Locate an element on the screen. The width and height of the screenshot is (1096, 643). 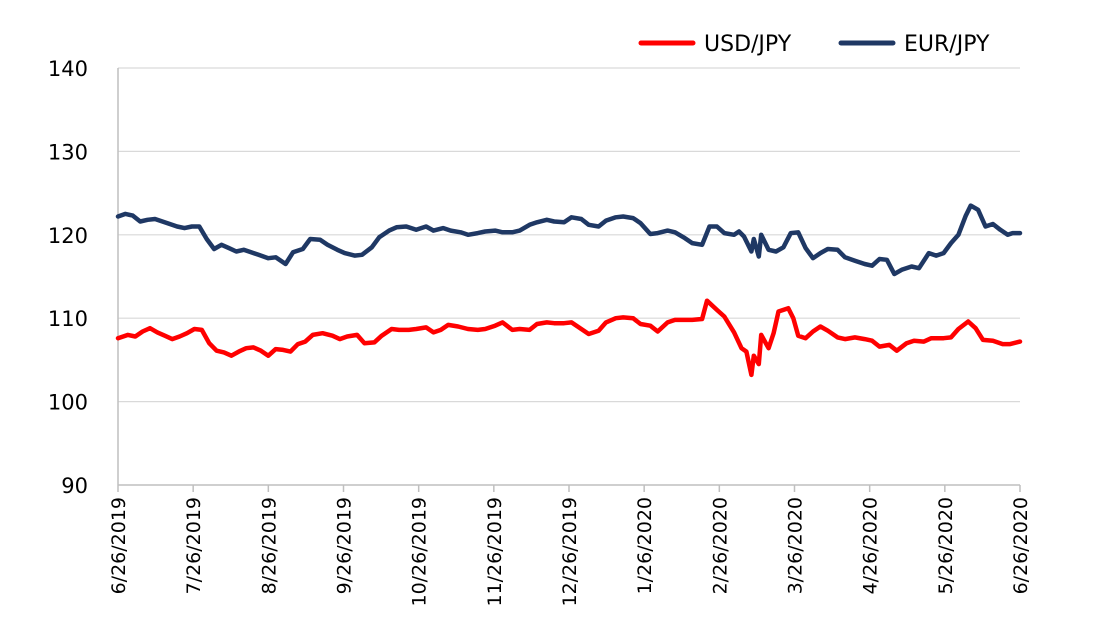
y-tick-label: 90 is located at coordinates (74, 486).